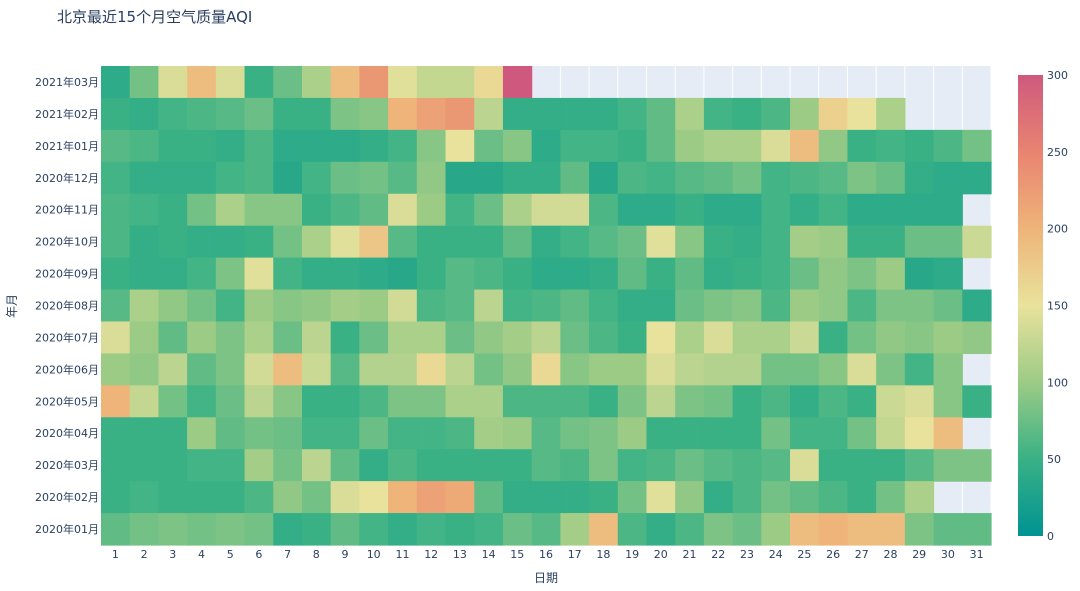  What do you see at coordinates (1057, 382) in the screenshot?
I see `colorbar-tick-label: 100` at bounding box center [1057, 382].